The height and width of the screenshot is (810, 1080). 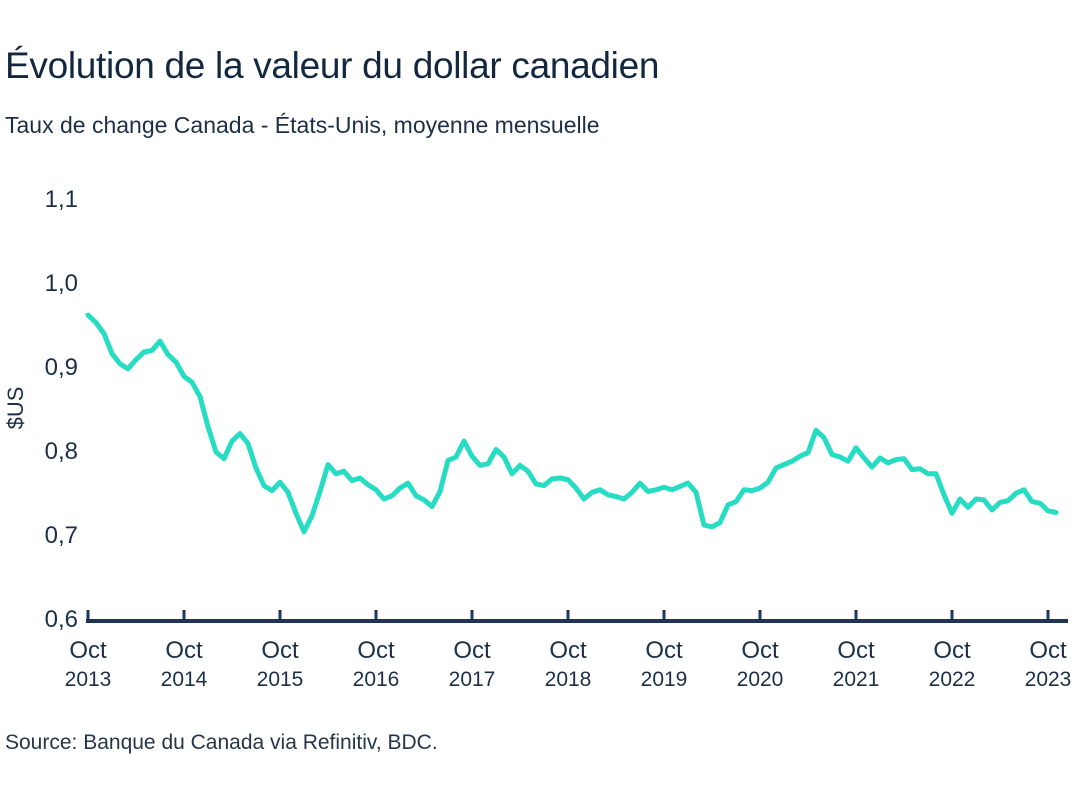 What do you see at coordinates (568, 615) in the screenshot?
I see `x-axis-ticks` at bounding box center [568, 615].